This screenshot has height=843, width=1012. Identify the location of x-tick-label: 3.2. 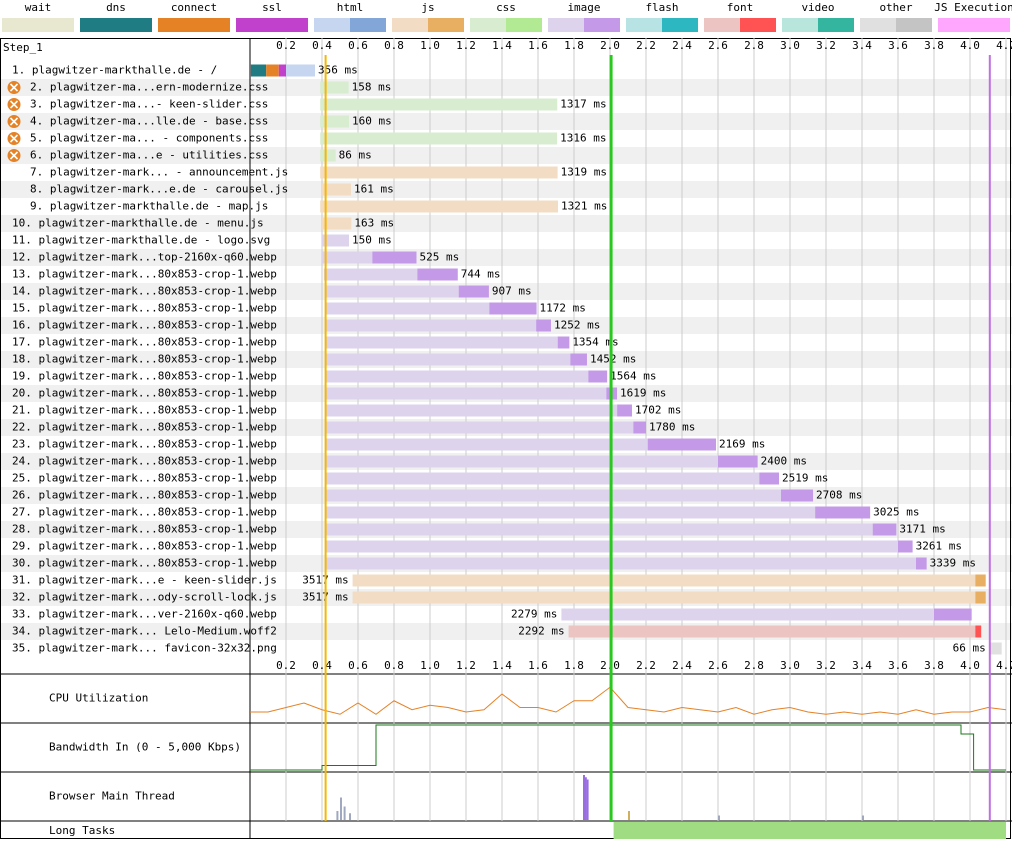
(826, 665).